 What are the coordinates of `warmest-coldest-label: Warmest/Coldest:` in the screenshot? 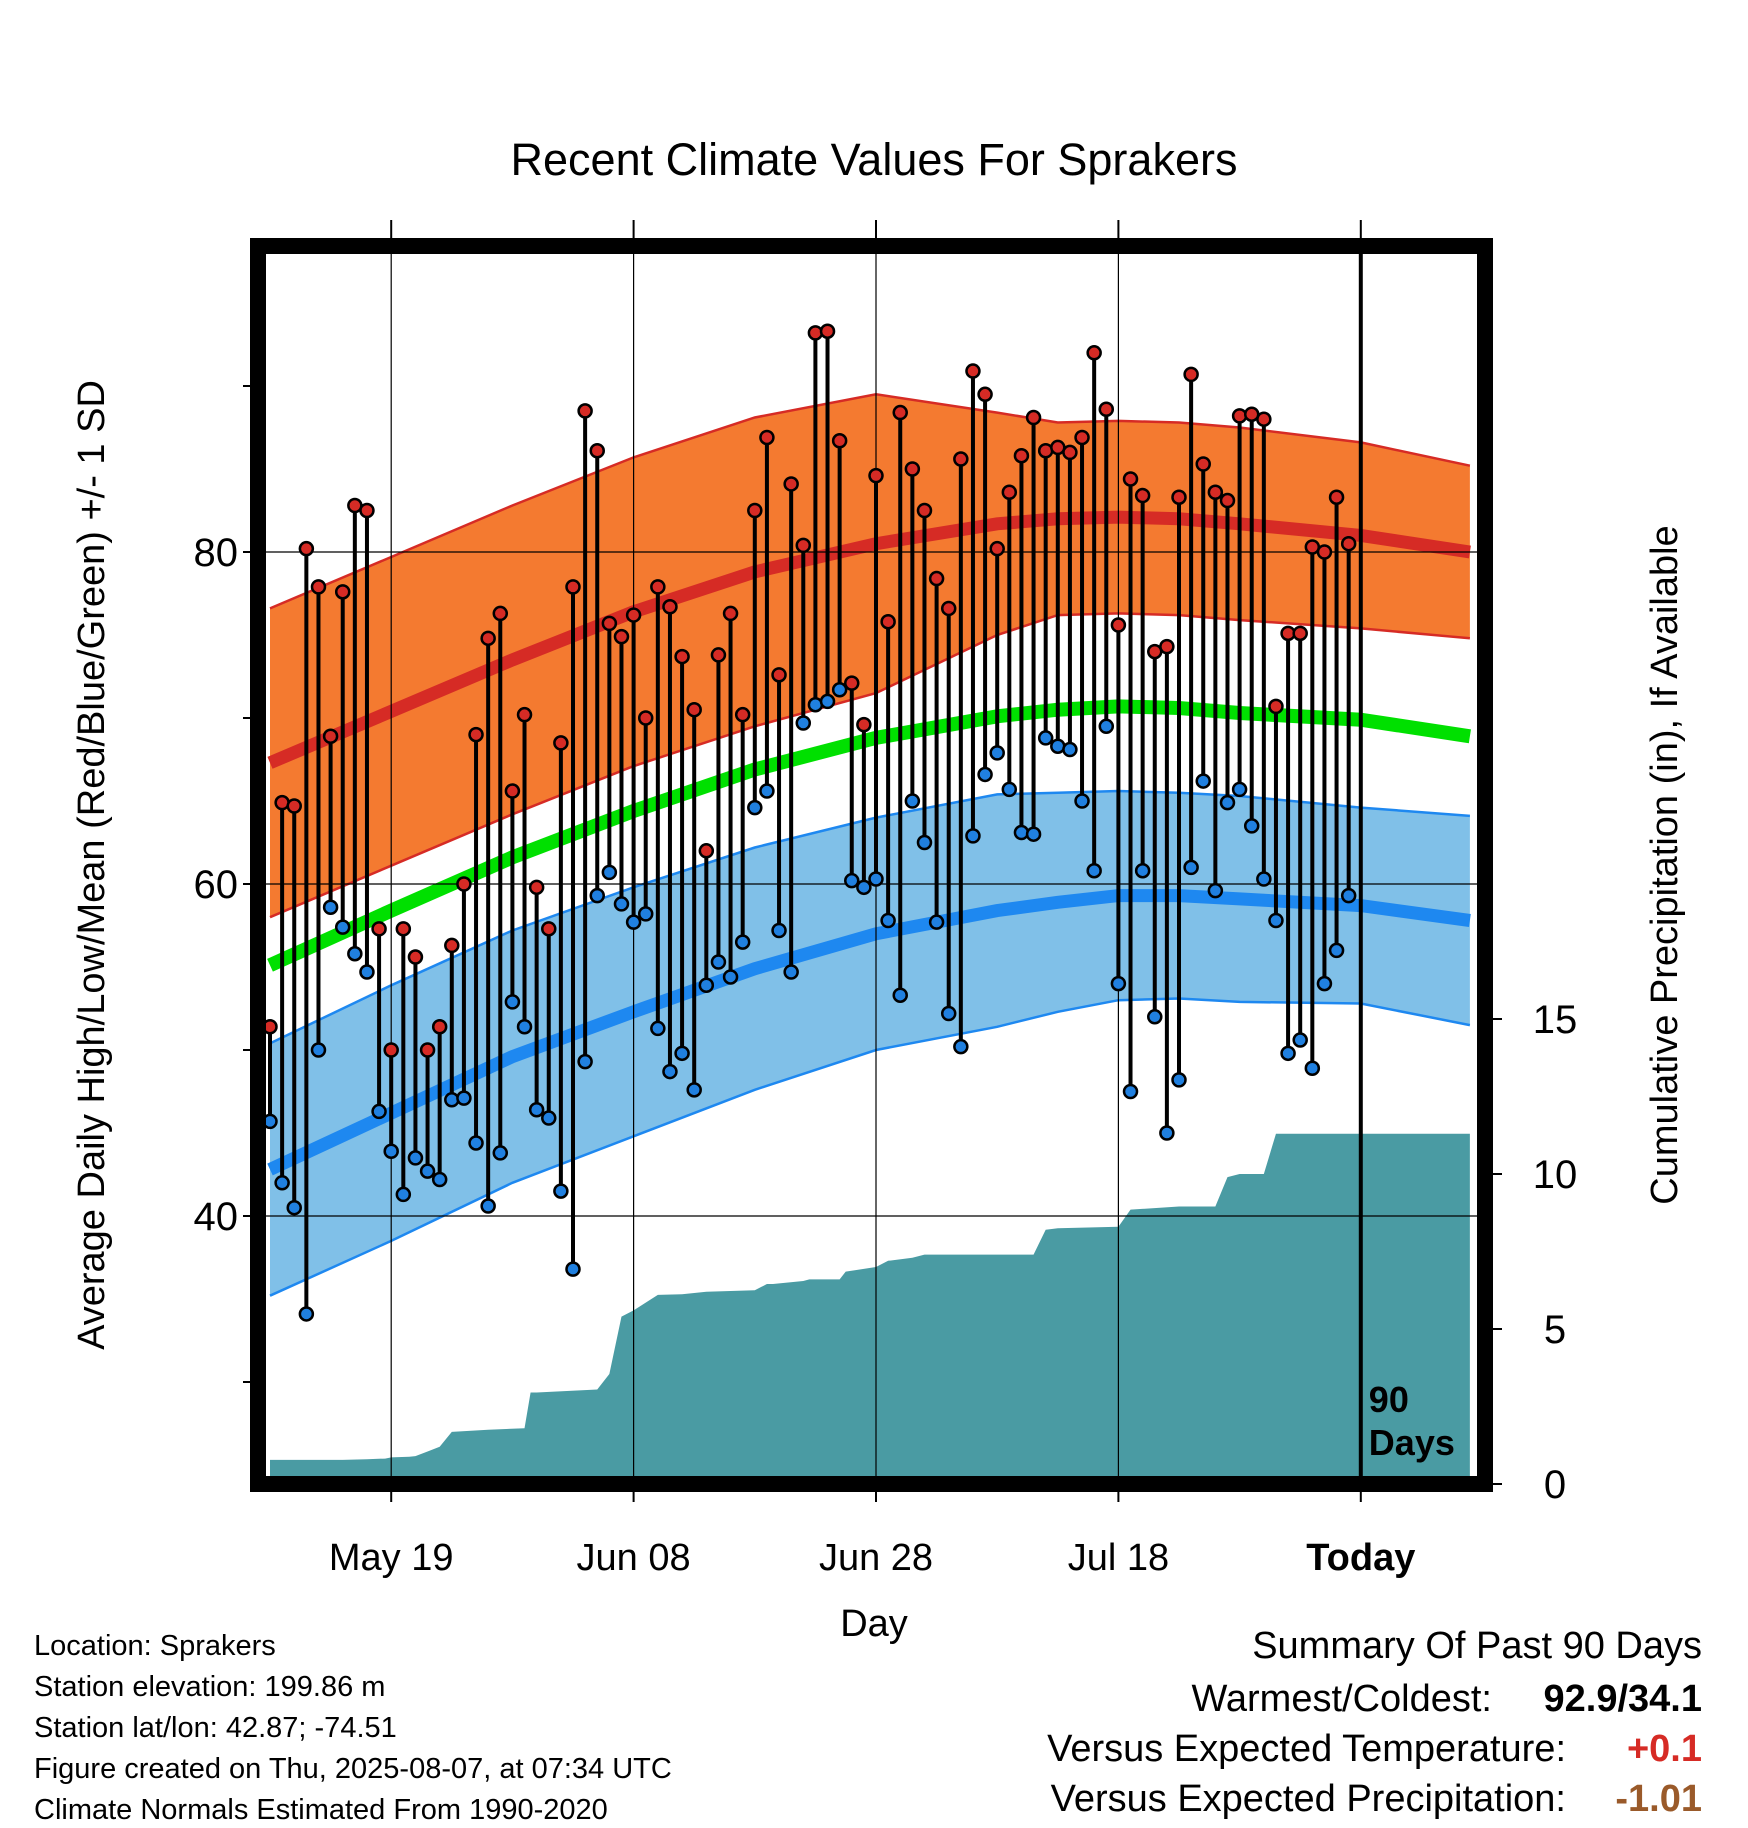 It's located at (1341, 1699).